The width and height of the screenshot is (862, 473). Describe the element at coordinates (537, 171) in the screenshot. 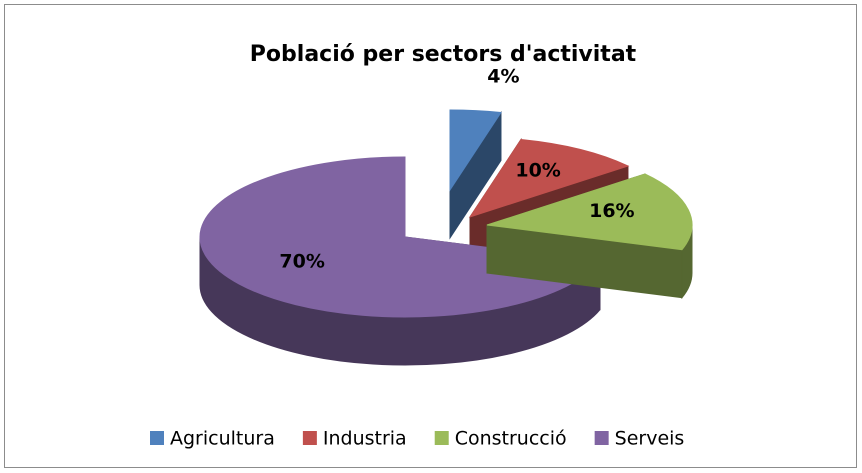

I see `data-label: 10%` at that location.